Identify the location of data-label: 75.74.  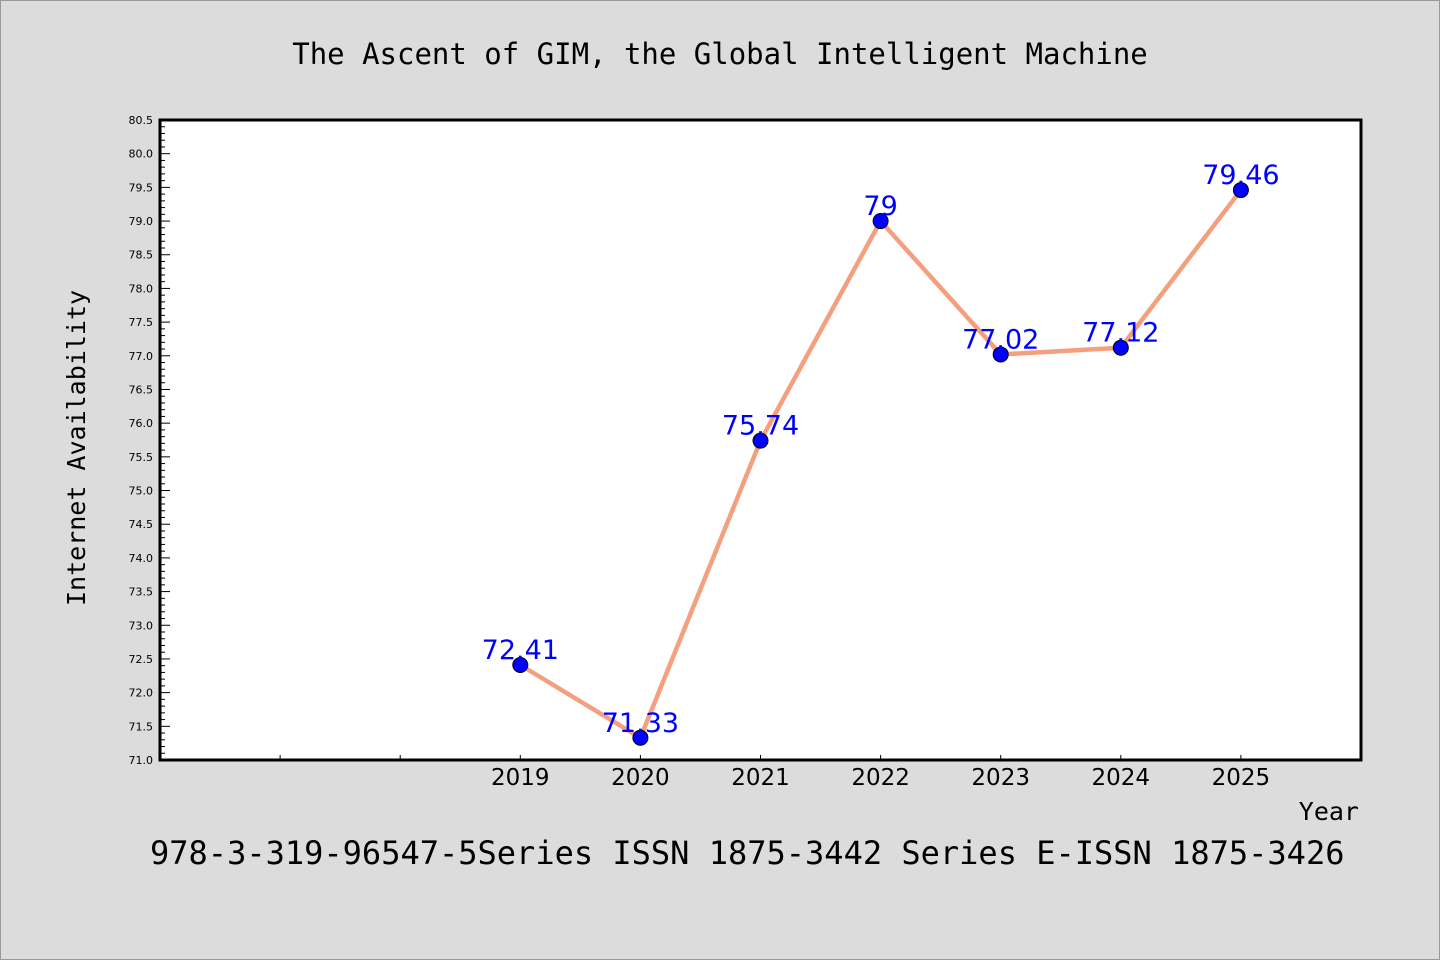
(760, 426).